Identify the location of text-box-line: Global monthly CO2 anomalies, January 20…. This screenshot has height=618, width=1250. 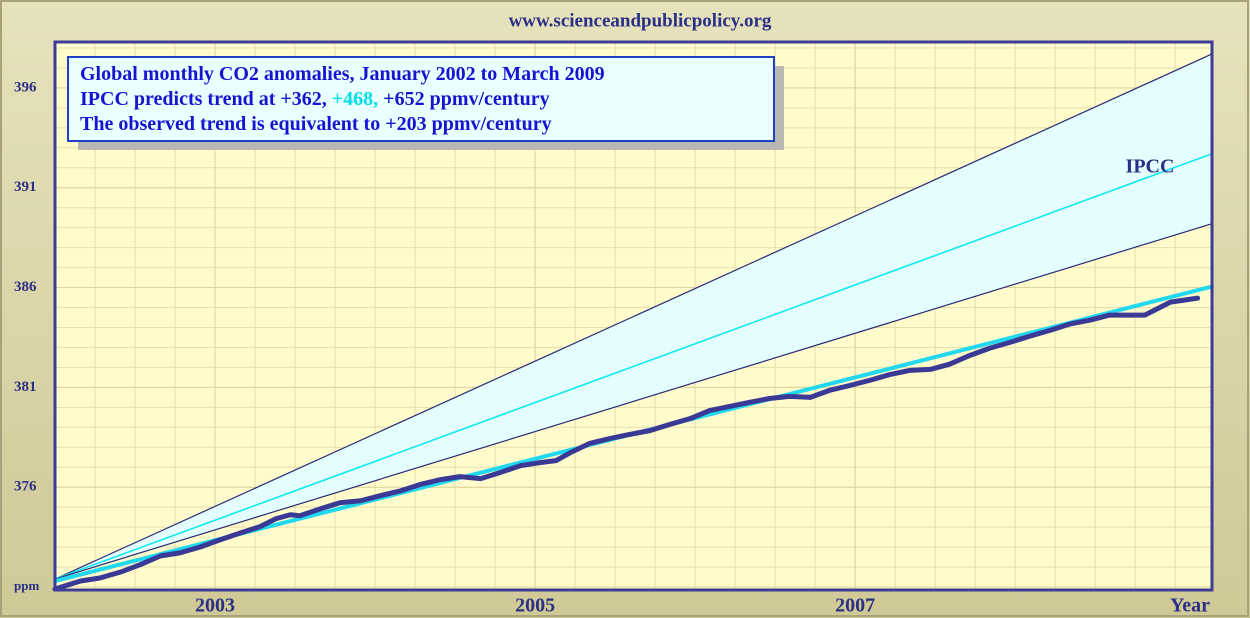
(342, 74).